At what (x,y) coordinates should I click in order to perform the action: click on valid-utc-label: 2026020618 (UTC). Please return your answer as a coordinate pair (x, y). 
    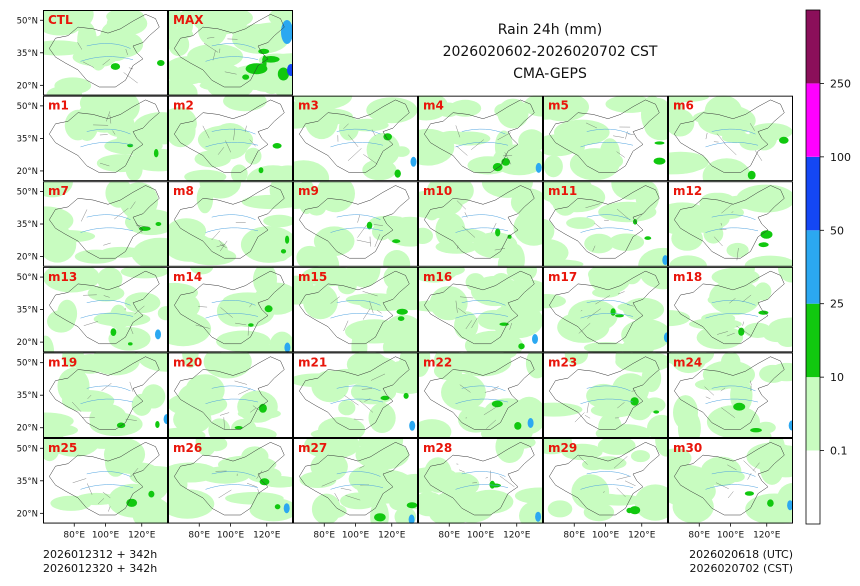
    Looking at the image, I should click on (741, 554).